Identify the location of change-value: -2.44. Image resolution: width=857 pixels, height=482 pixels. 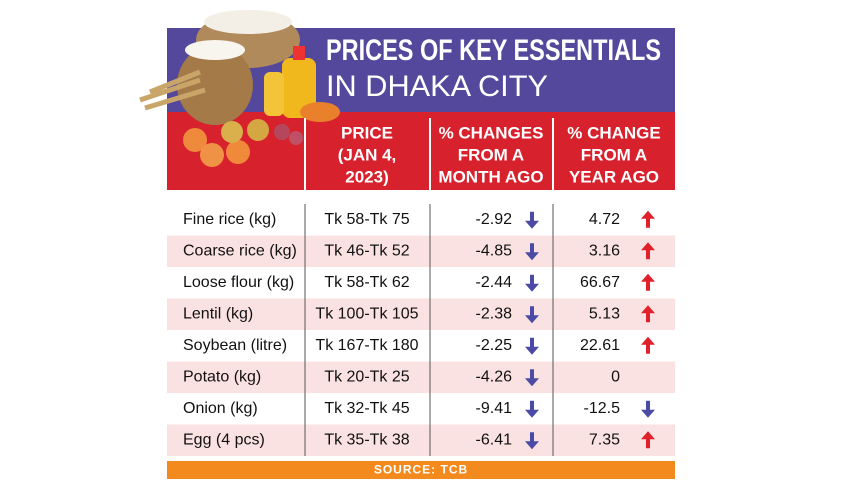
(494, 282).